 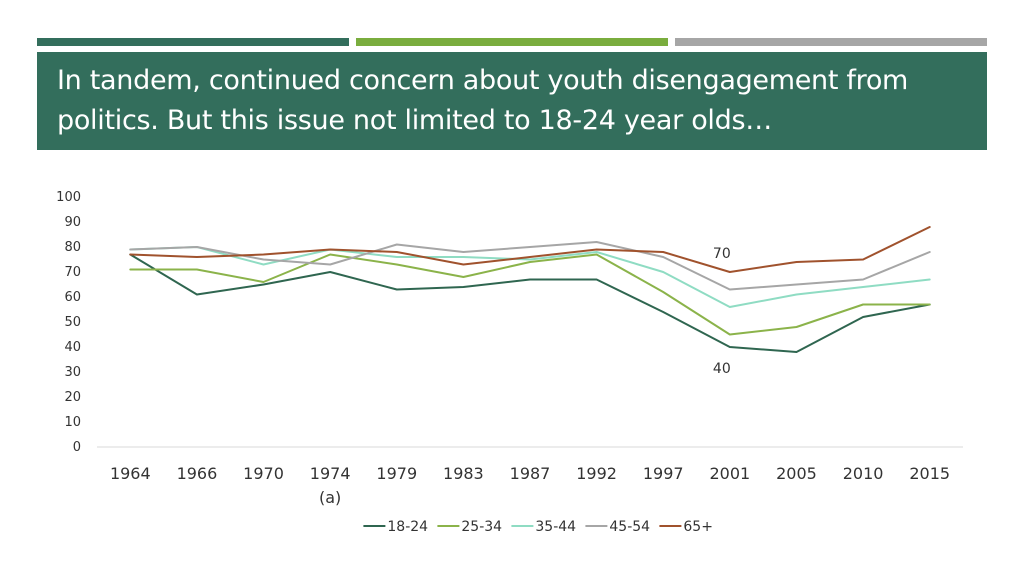 I want to click on x-tick-label: 1964, so click(x=130, y=473).